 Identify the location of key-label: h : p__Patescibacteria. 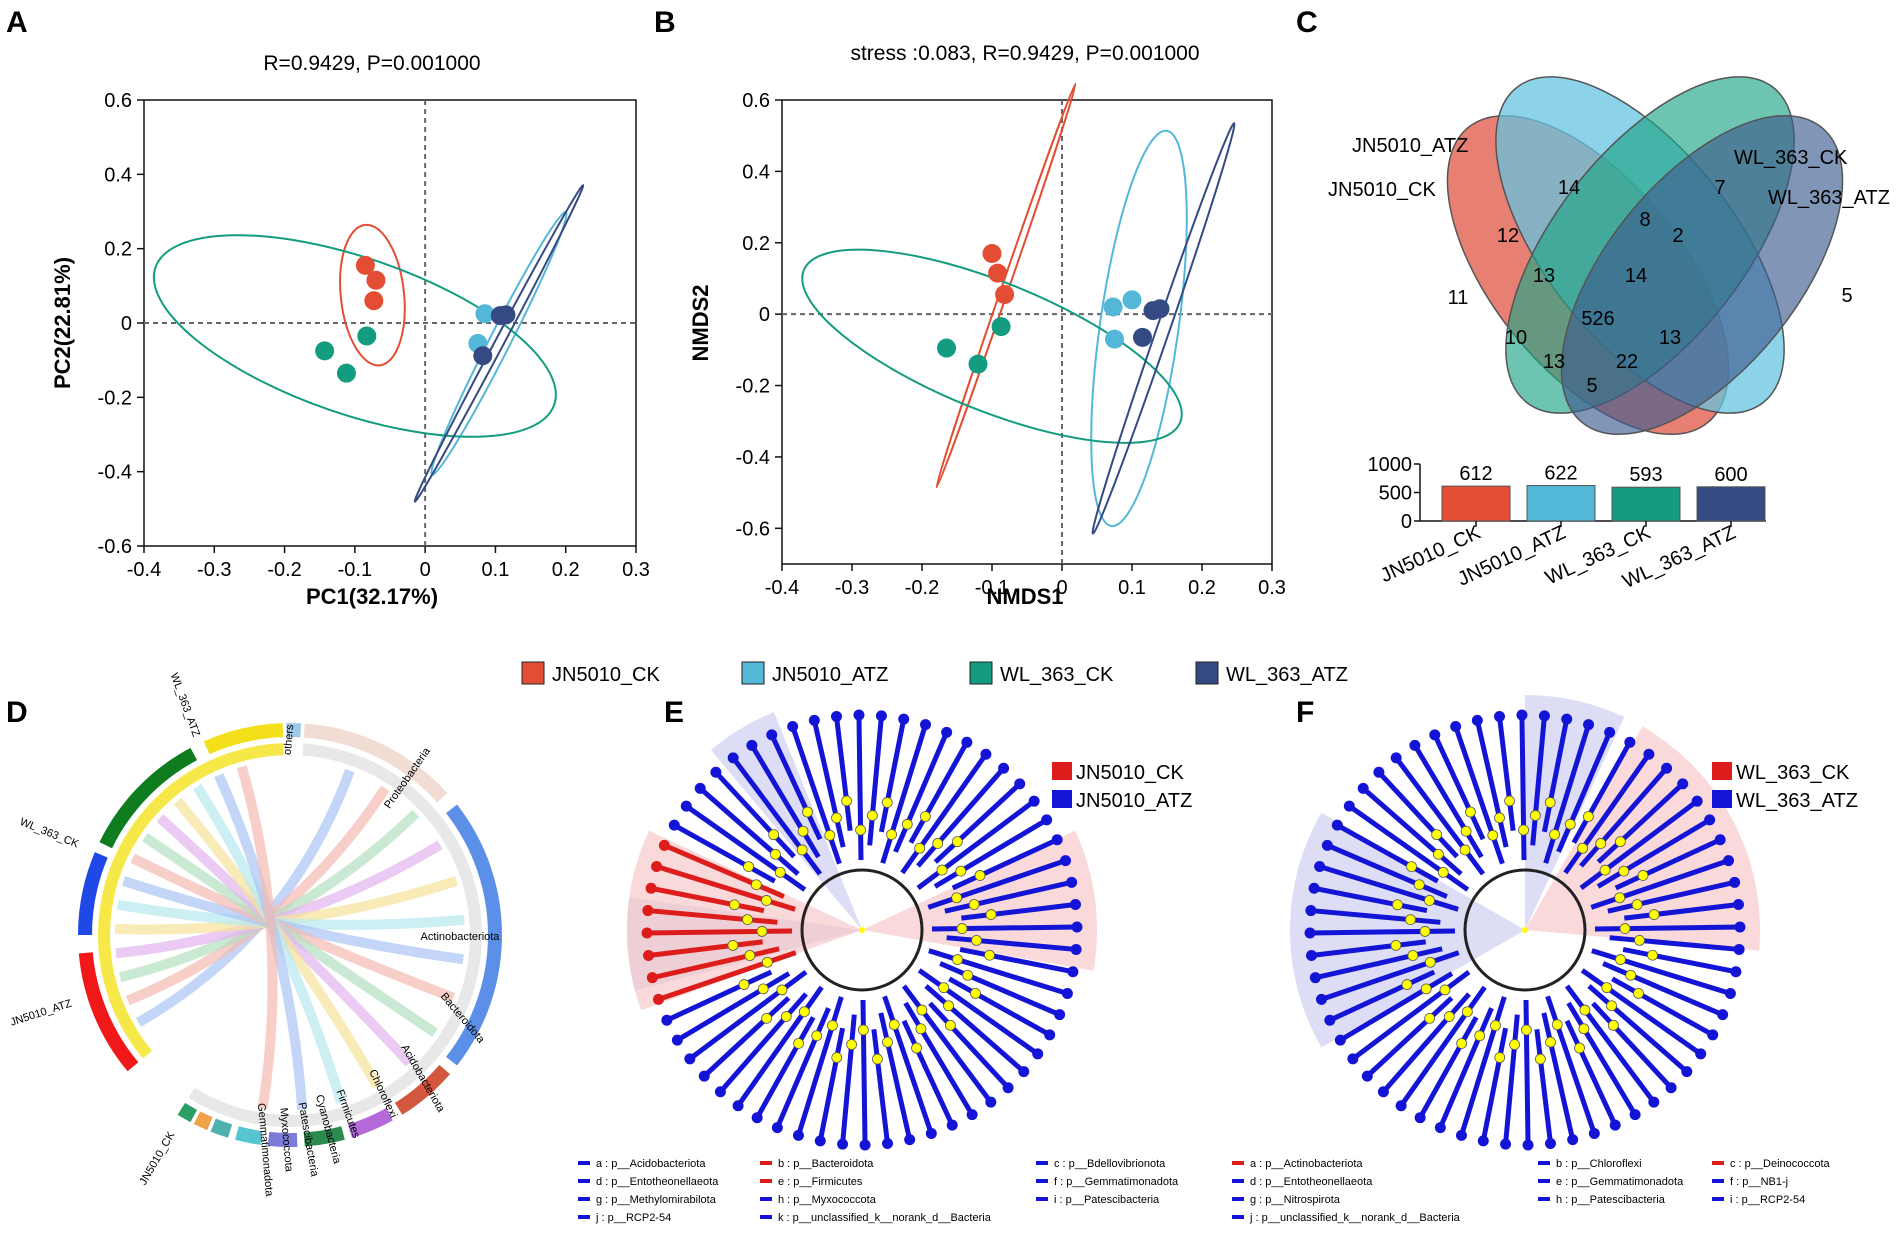
(1611, 1200).